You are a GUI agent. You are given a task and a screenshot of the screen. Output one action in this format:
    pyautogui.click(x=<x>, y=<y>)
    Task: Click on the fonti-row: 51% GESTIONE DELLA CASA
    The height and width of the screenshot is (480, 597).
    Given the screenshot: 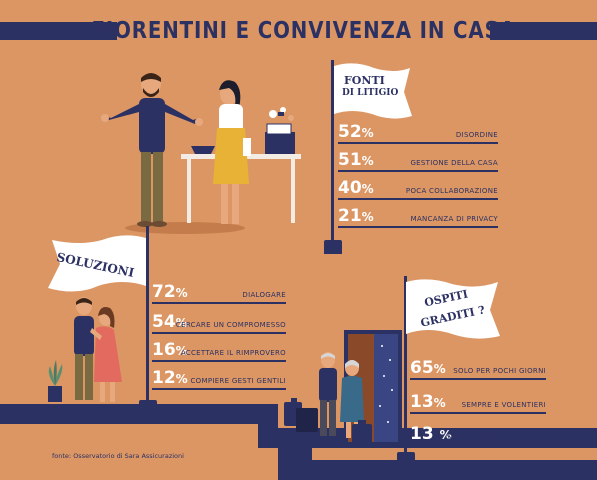 What is the action you would take?
    pyautogui.click(x=418, y=163)
    